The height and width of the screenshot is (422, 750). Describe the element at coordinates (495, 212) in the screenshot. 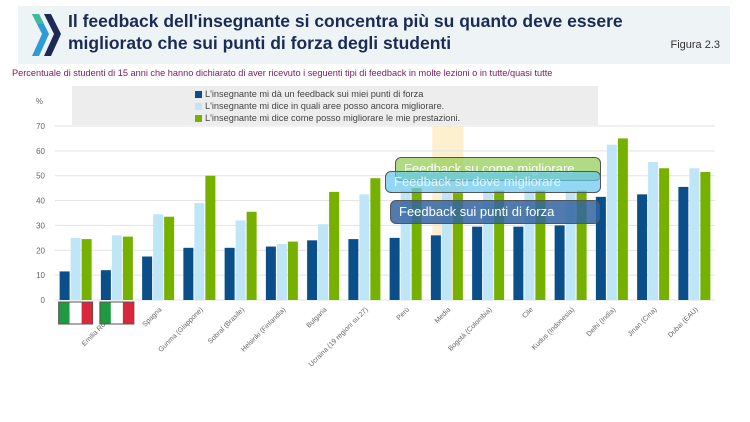

I see `callout-strengths: Feedback sui punti di forza` at that location.